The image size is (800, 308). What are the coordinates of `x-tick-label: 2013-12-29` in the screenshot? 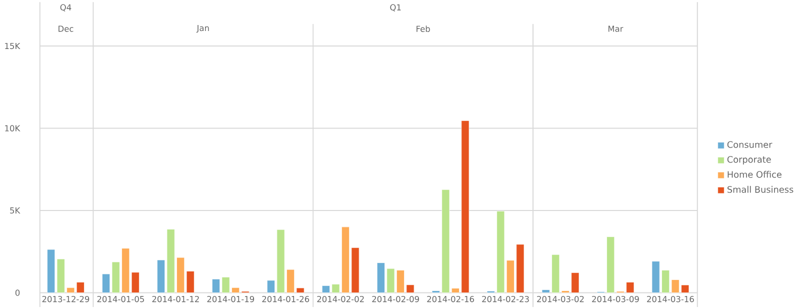 It's located at (66, 299).